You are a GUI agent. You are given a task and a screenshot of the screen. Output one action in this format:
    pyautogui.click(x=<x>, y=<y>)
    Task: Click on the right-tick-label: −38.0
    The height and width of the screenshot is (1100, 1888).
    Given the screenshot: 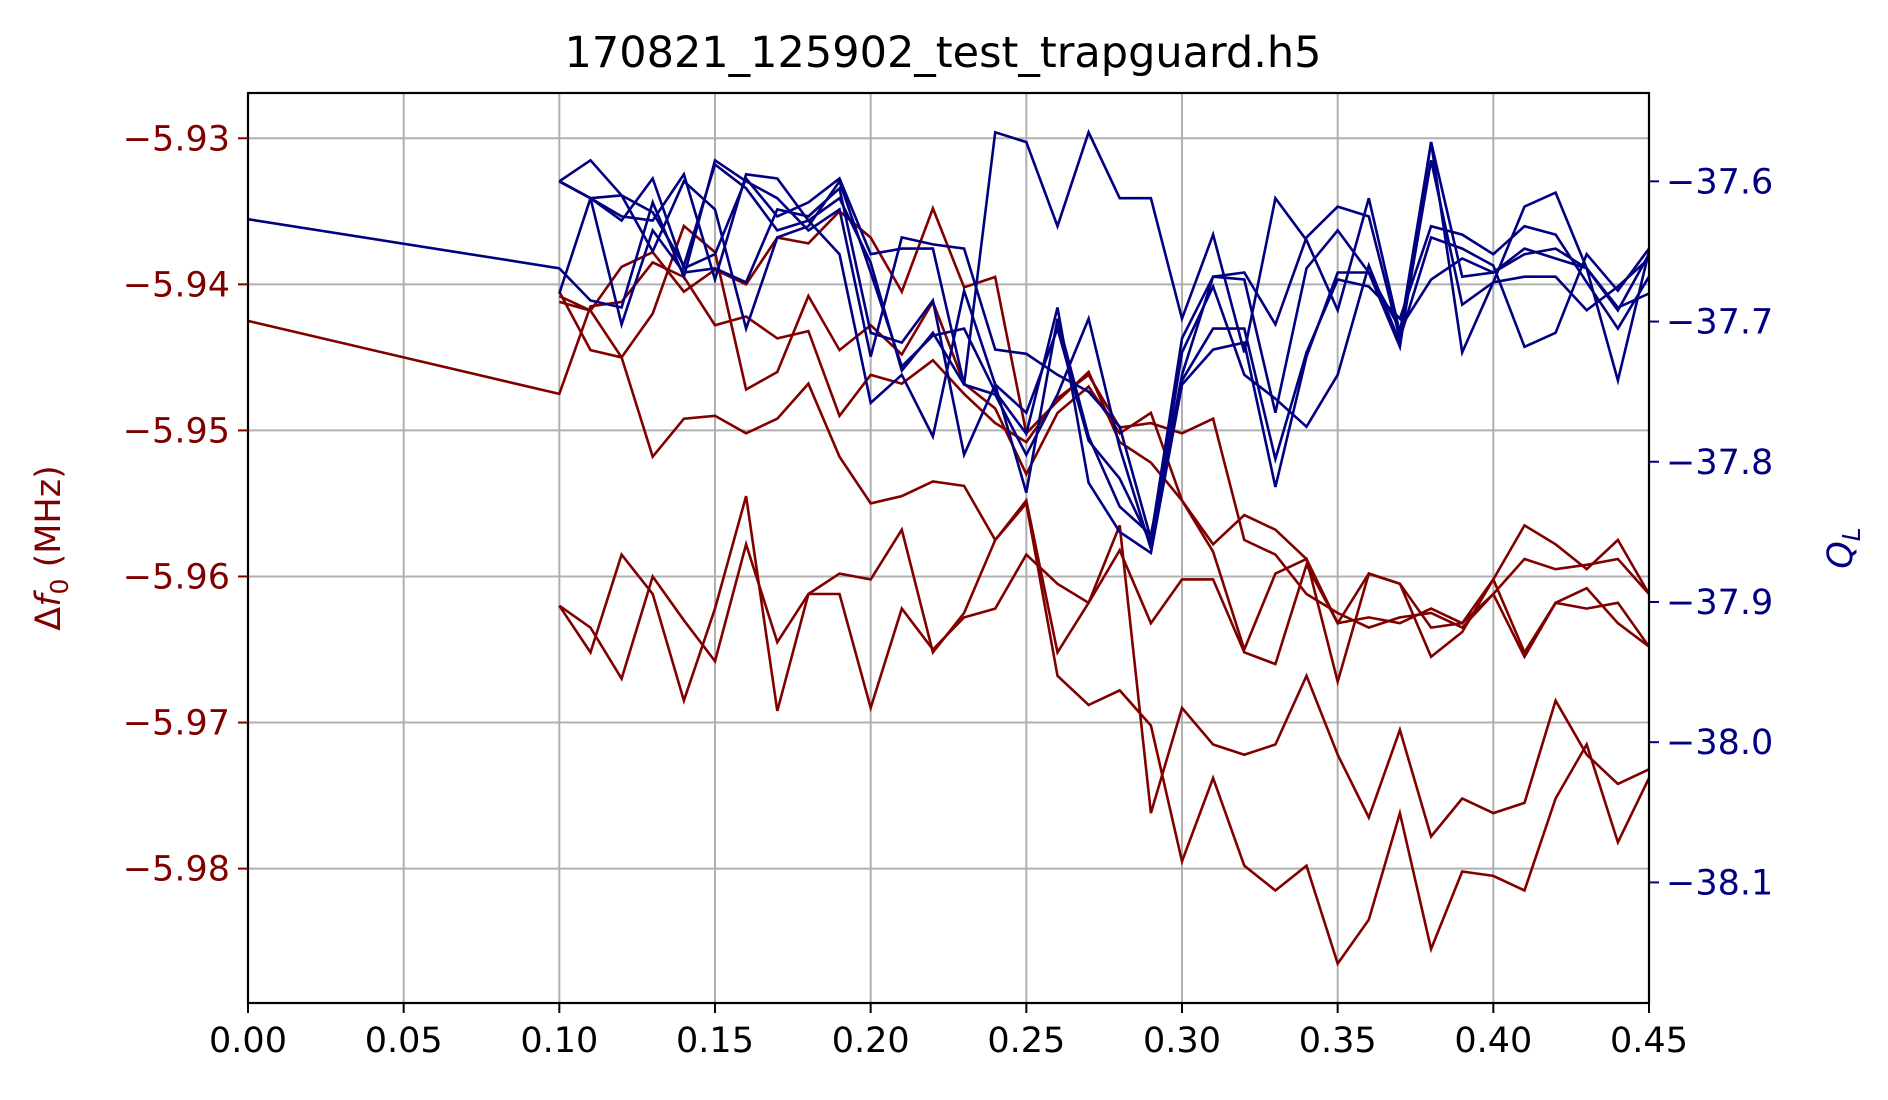 What is the action you would take?
    pyautogui.click(x=1719, y=743)
    